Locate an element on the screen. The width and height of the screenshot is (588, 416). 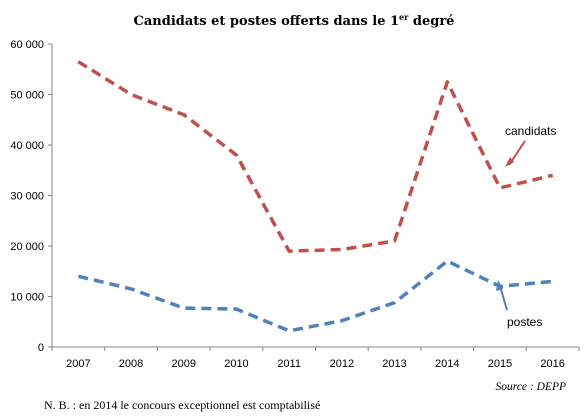
x-tick-label: 2014 is located at coordinates (447, 364).